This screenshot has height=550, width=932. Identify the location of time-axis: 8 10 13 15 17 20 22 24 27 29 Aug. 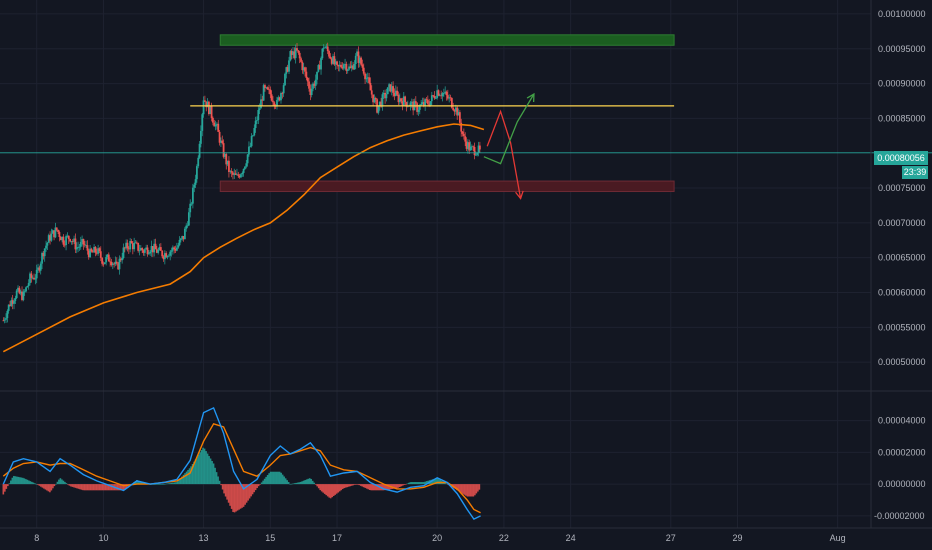
(439, 538).